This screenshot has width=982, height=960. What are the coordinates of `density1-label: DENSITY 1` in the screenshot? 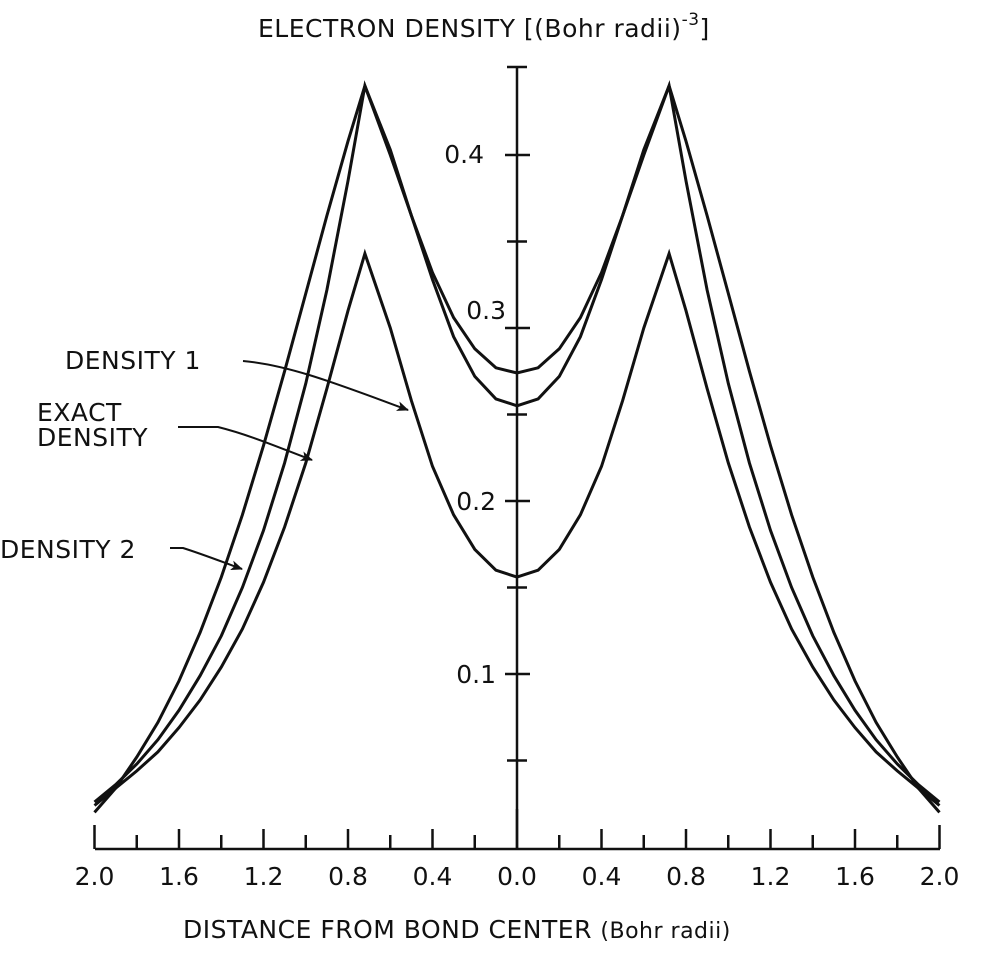 It's located at (133, 360).